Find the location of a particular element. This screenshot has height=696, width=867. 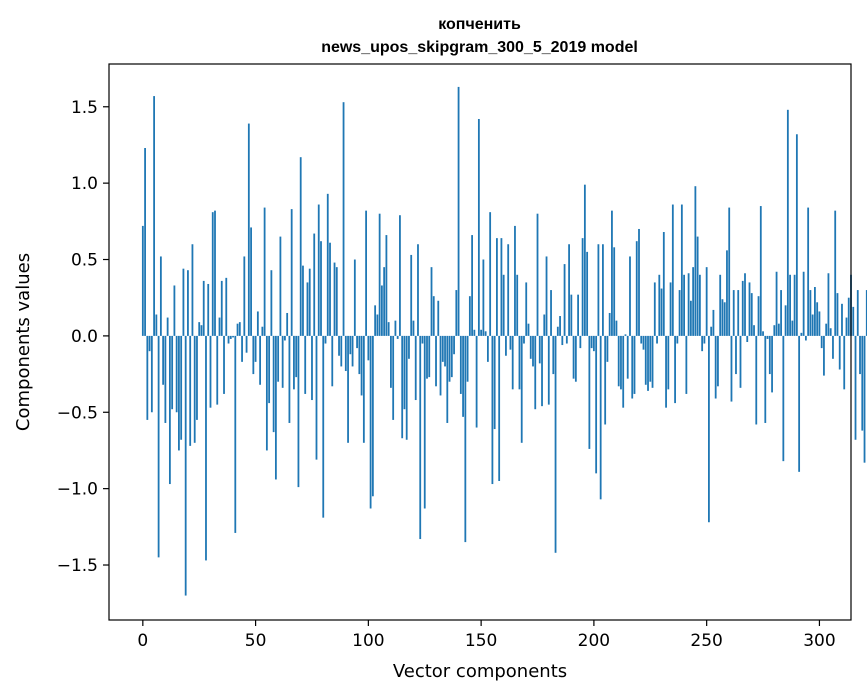

y-tick-label: 1.0 is located at coordinates (84, 184).